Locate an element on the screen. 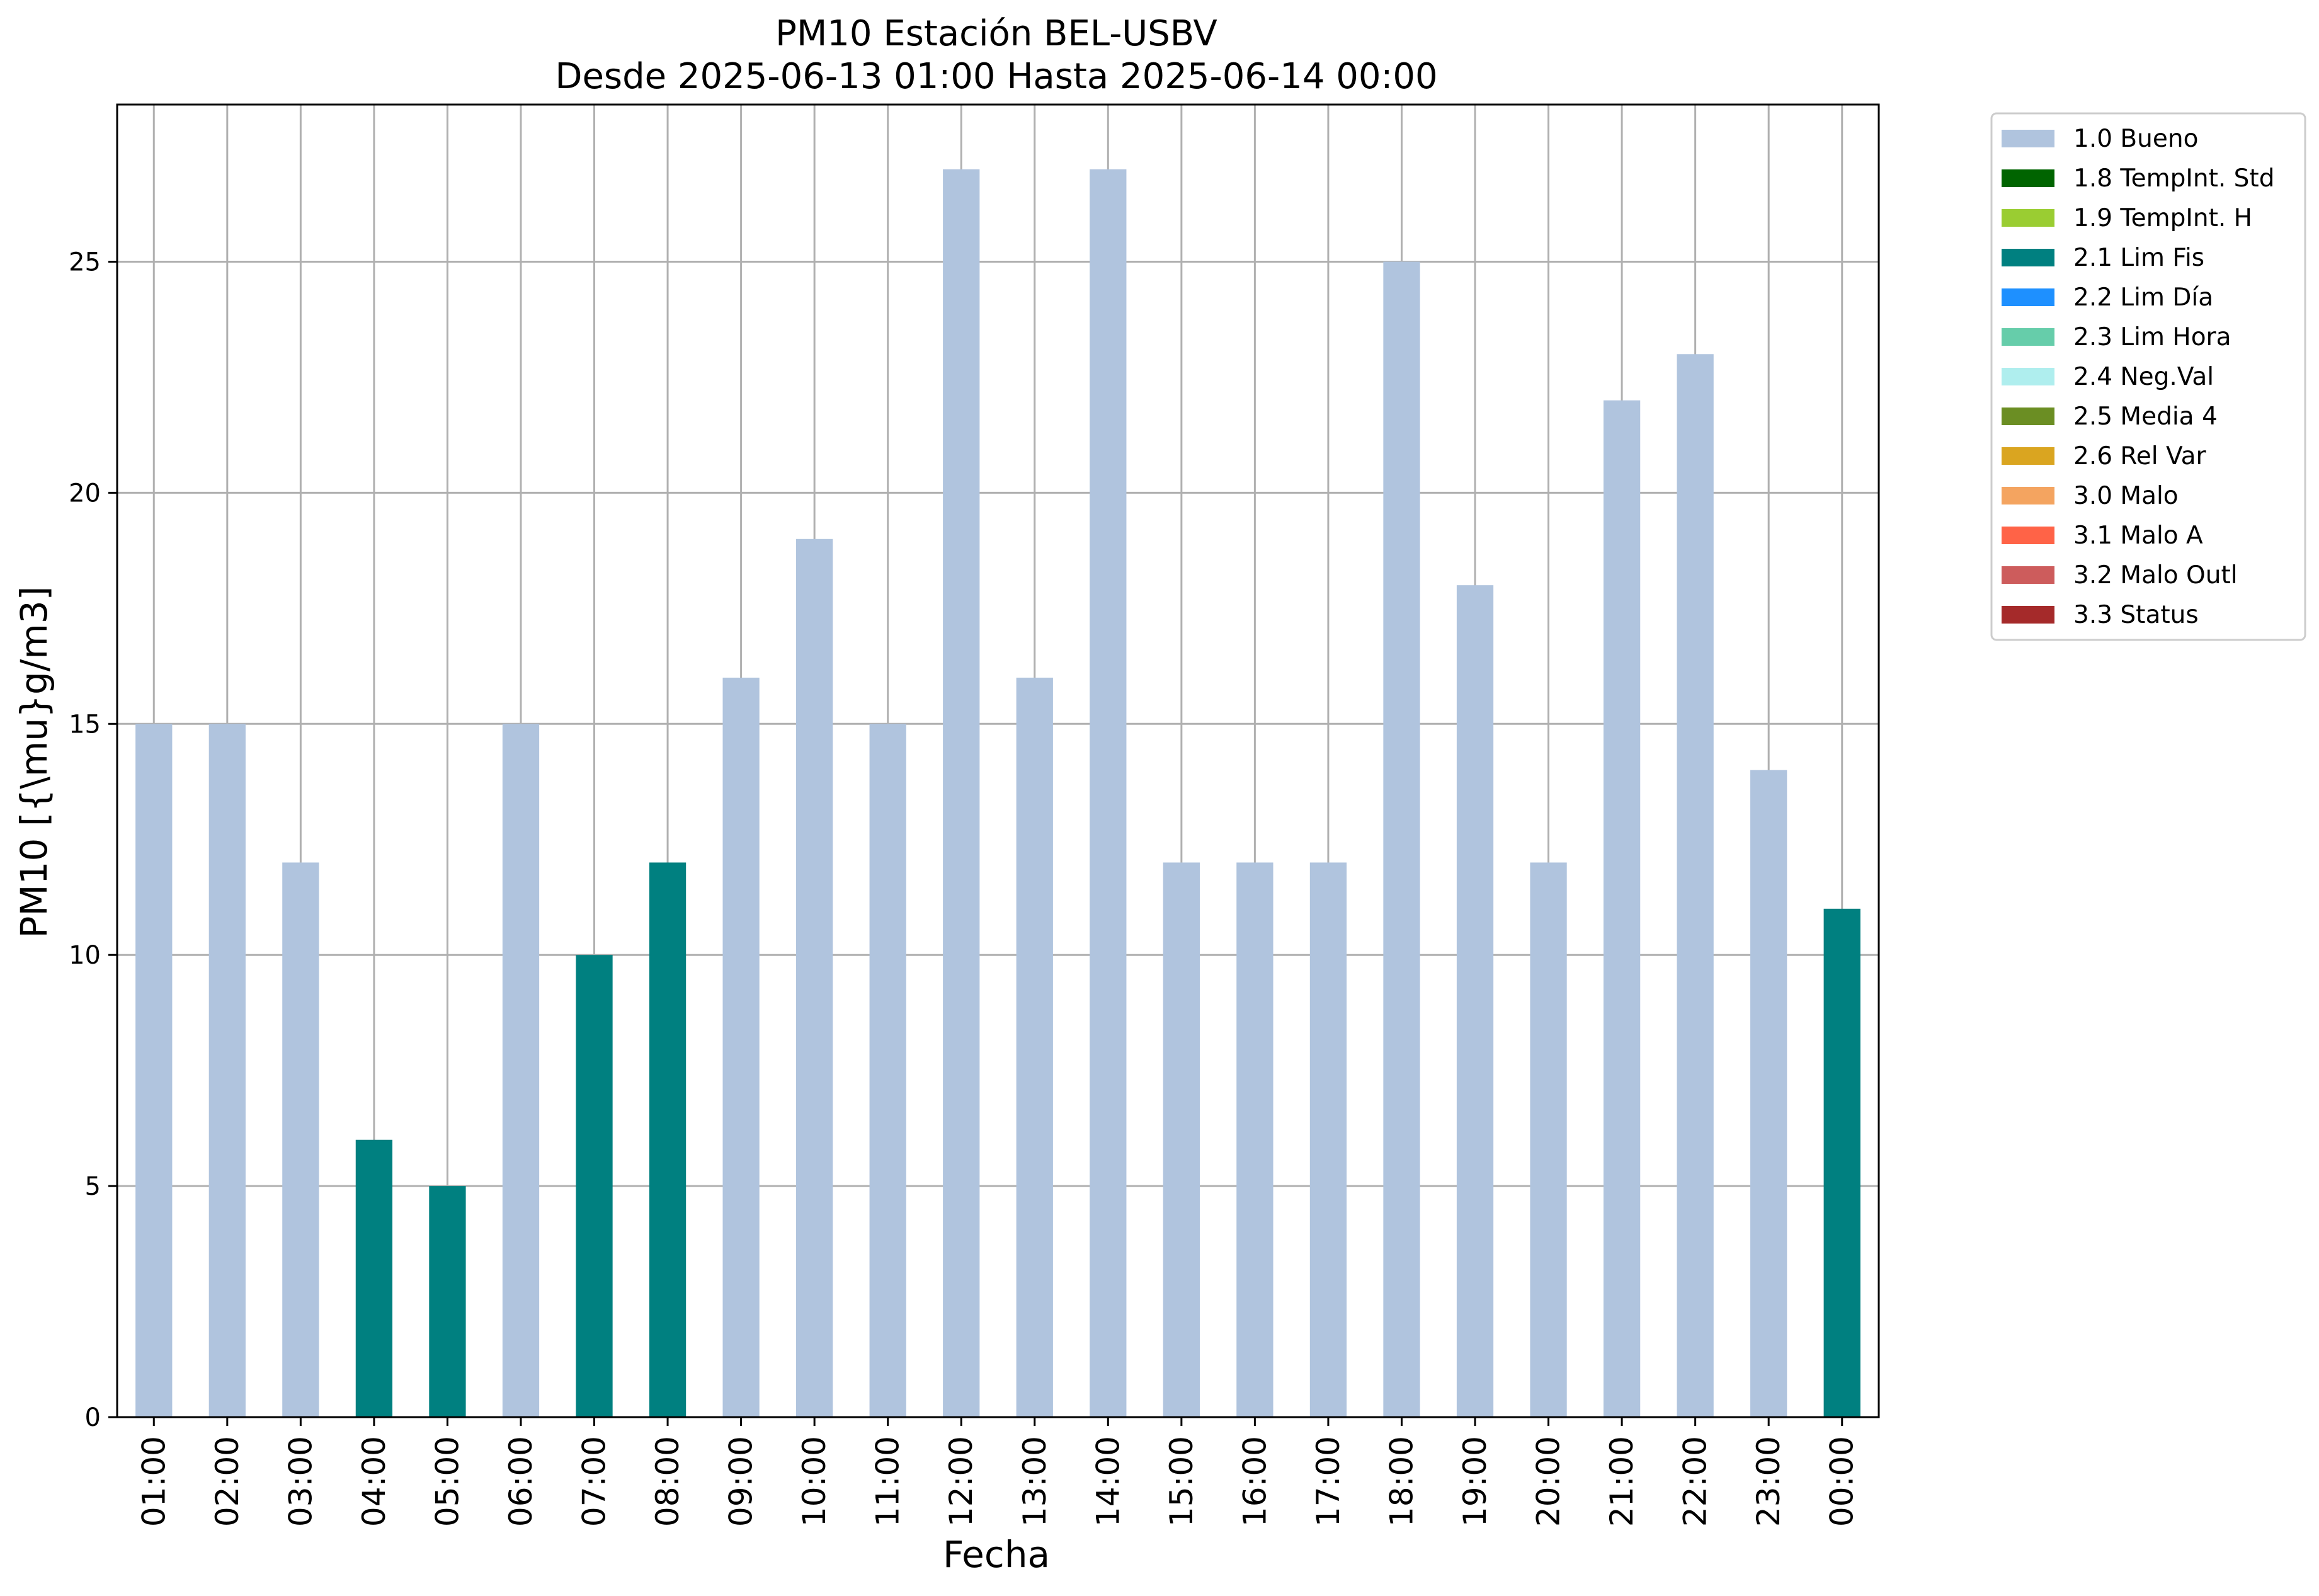  x-tick-label: 20:00 is located at coordinates (1548, 1481).